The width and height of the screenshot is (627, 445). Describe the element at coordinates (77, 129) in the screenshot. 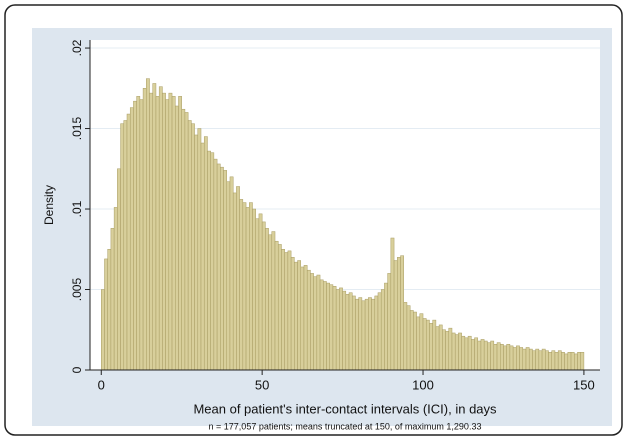

I see `y-tick-label: .015` at that location.